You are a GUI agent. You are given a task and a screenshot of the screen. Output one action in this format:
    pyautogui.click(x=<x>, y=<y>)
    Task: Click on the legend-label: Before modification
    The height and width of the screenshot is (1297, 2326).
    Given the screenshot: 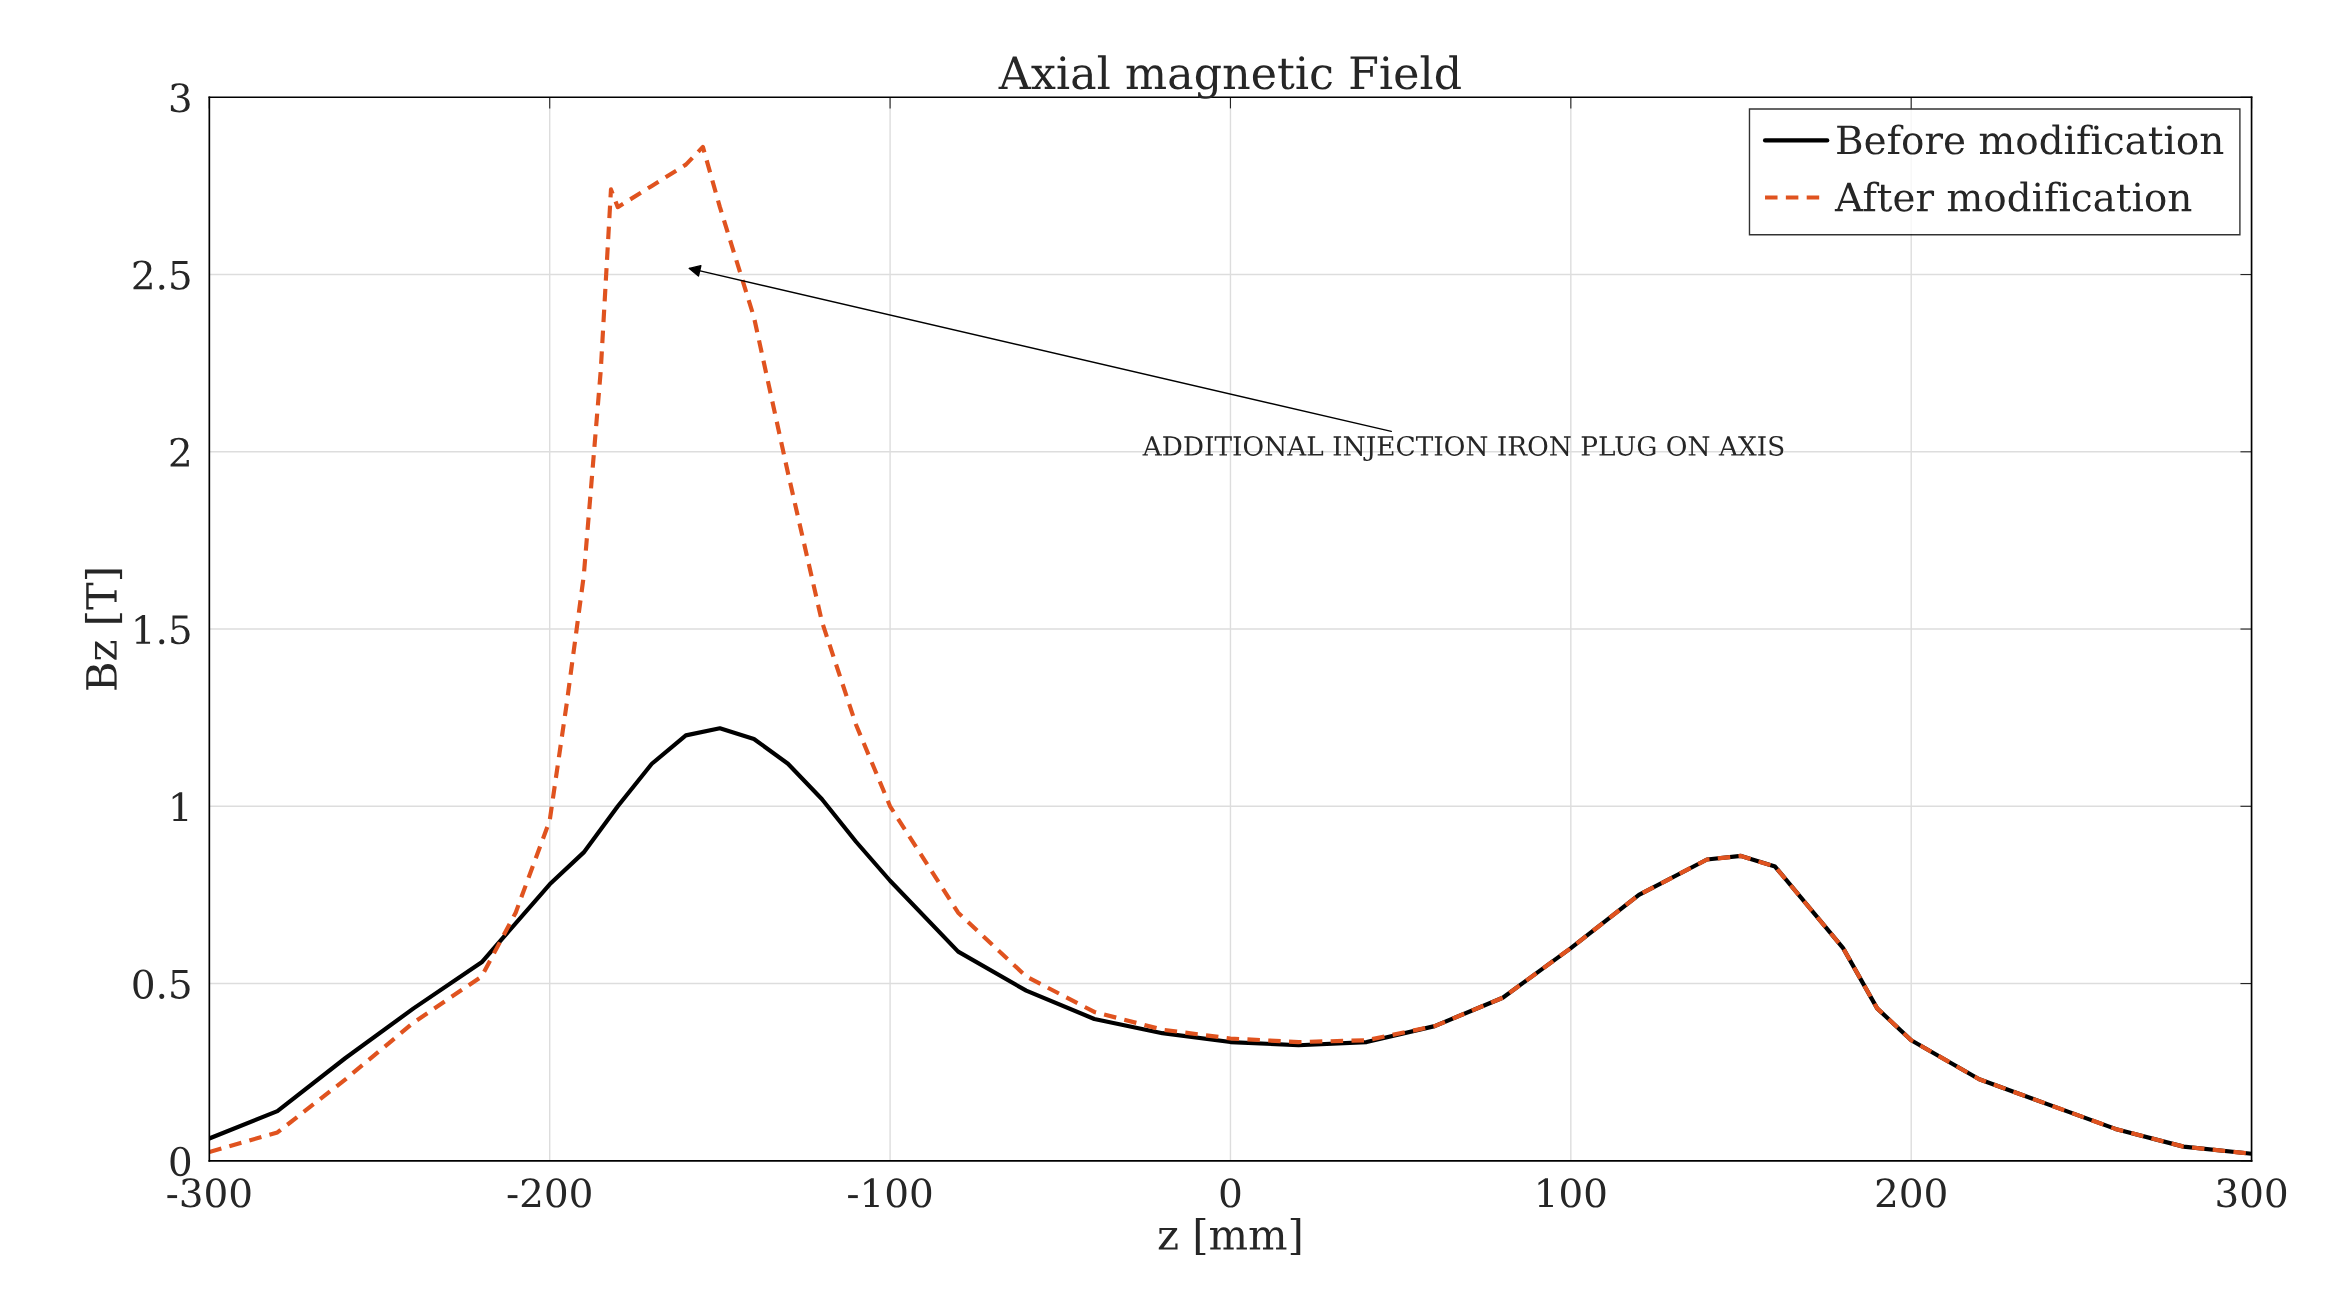 What is the action you would take?
    pyautogui.click(x=2030, y=139)
    